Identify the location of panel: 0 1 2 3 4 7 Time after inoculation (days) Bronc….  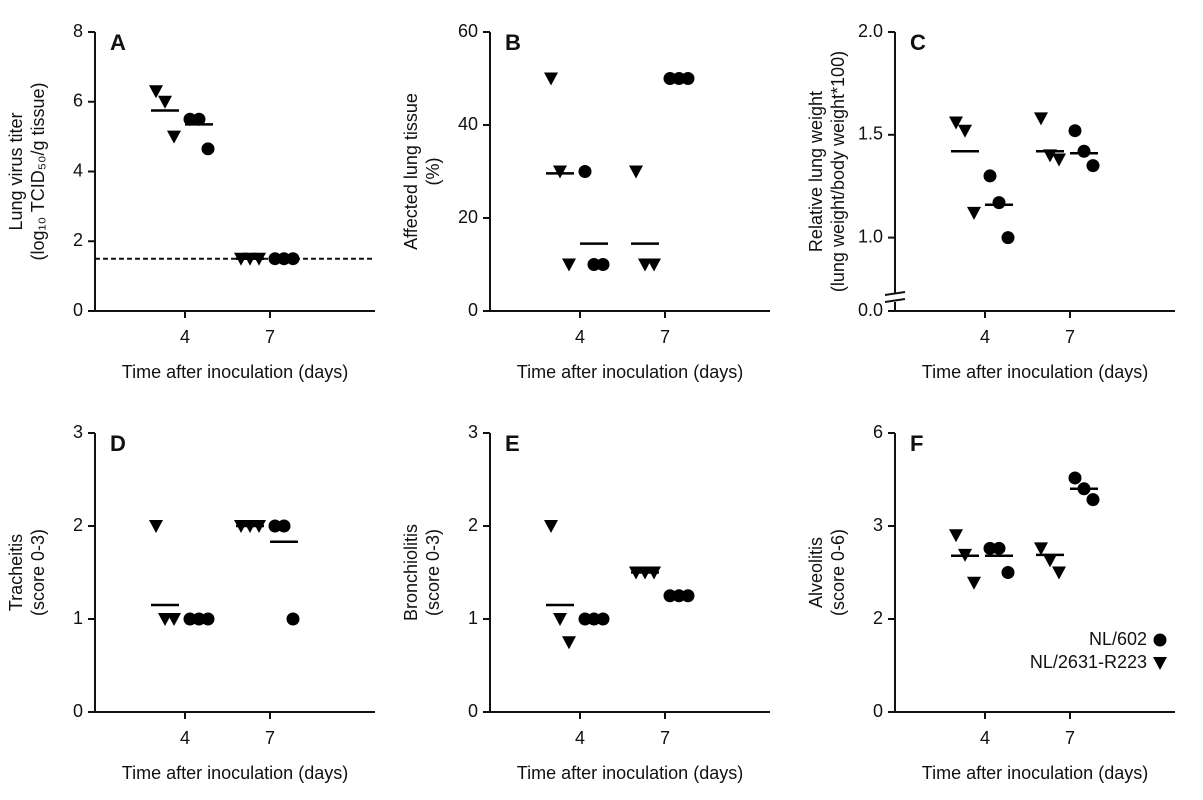
(585, 602).